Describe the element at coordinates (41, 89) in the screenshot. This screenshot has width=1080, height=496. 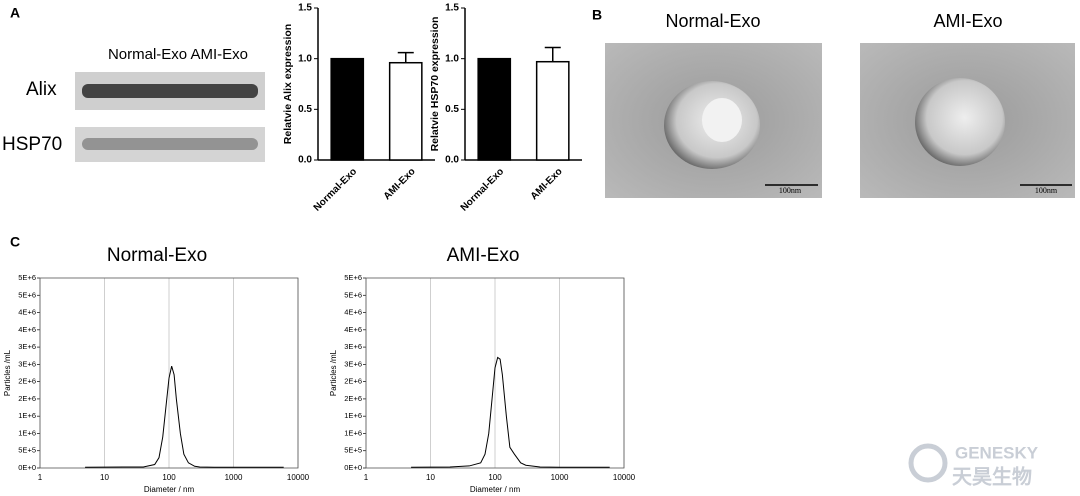
I see `blot-label: Alix` at that location.